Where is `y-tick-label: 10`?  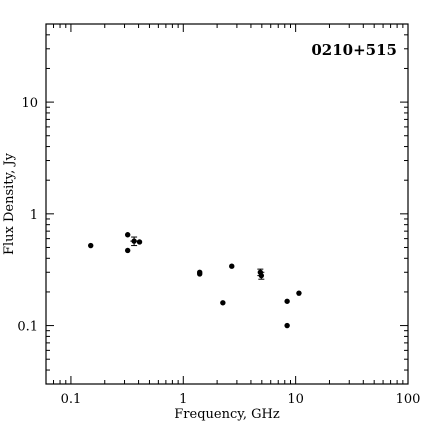 y-tick-label: 10 is located at coordinates (29, 103).